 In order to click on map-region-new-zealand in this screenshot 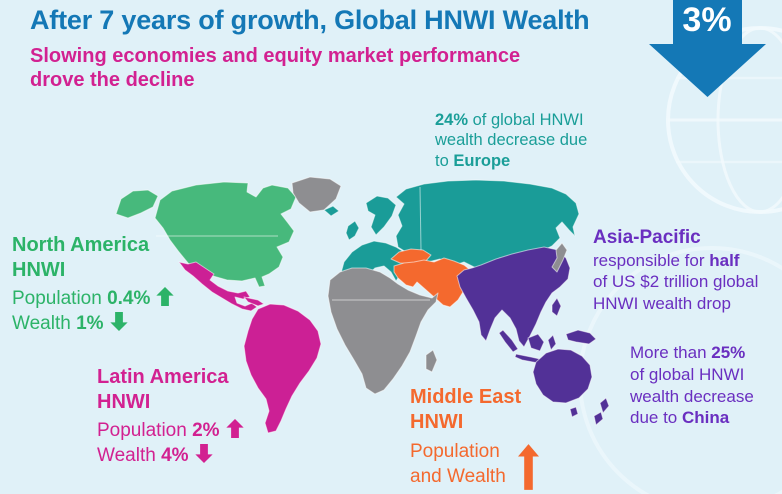, I will do `click(601, 411)`.